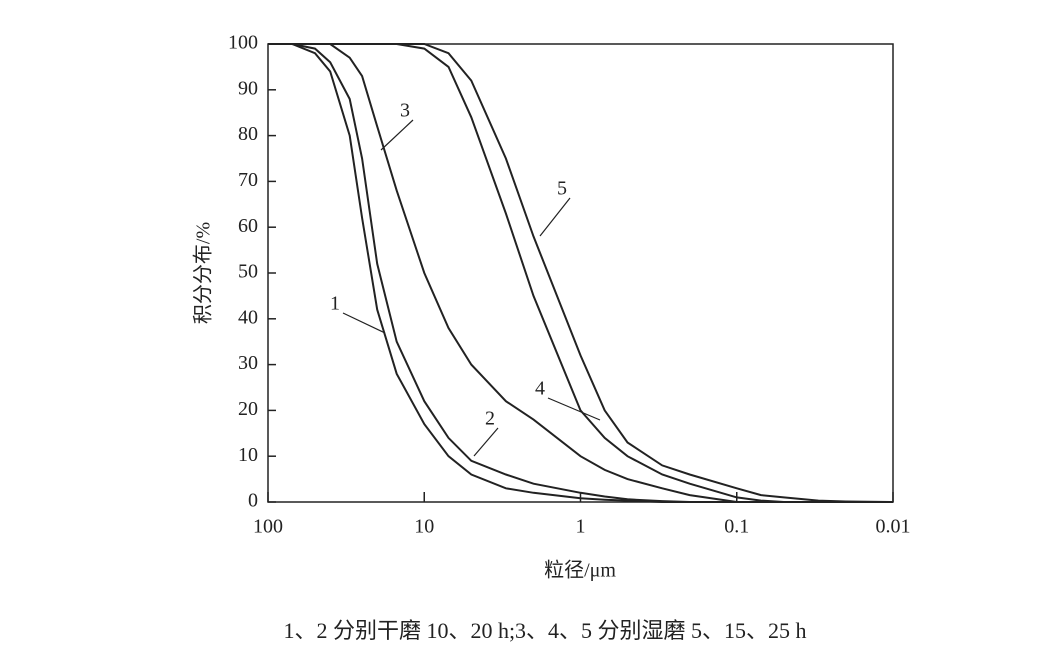  Describe the element at coordinates (248, 134) in the screenshot. I see `y-tick-label: 80` at that location.